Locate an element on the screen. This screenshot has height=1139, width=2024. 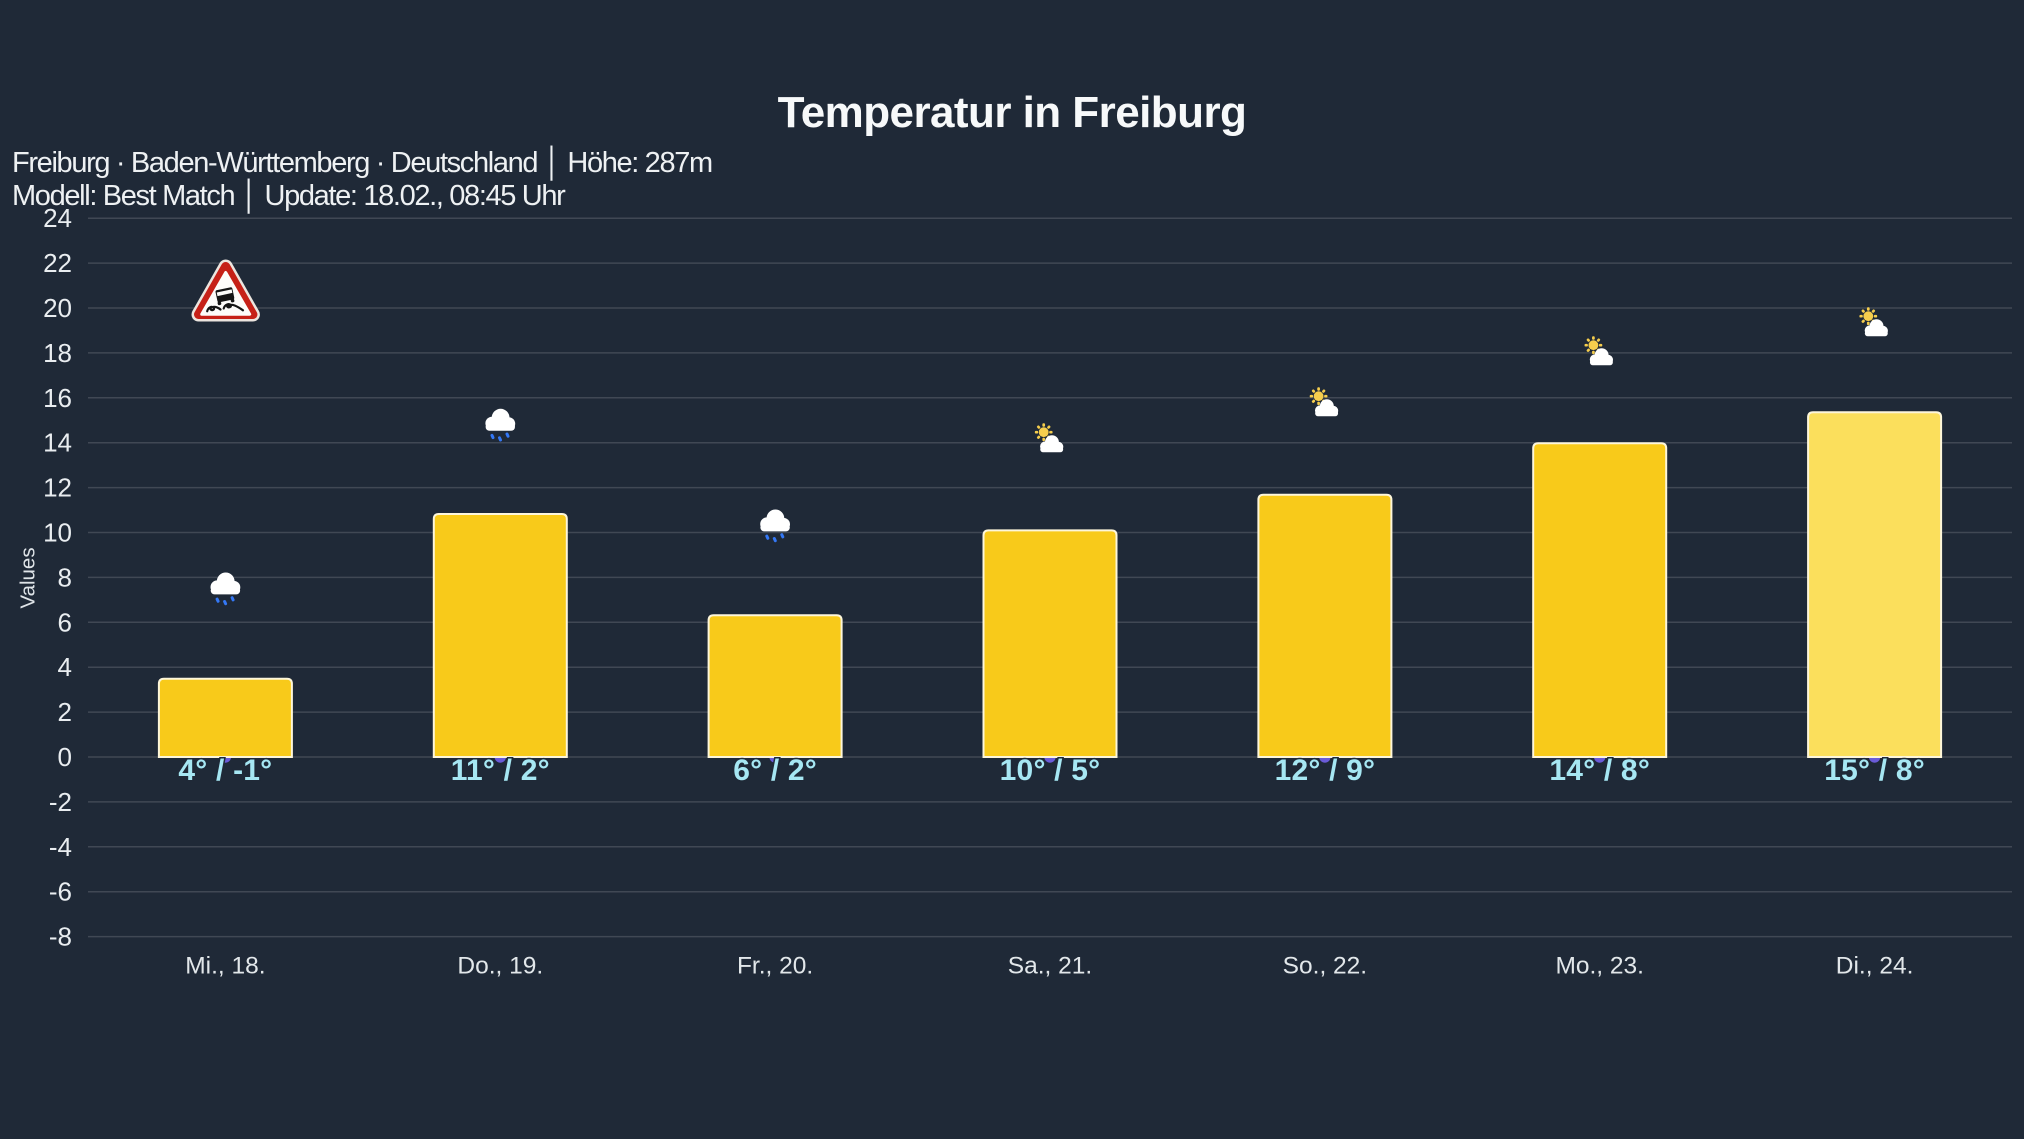
svg-text: 0 is located at coordinates (65, 757).